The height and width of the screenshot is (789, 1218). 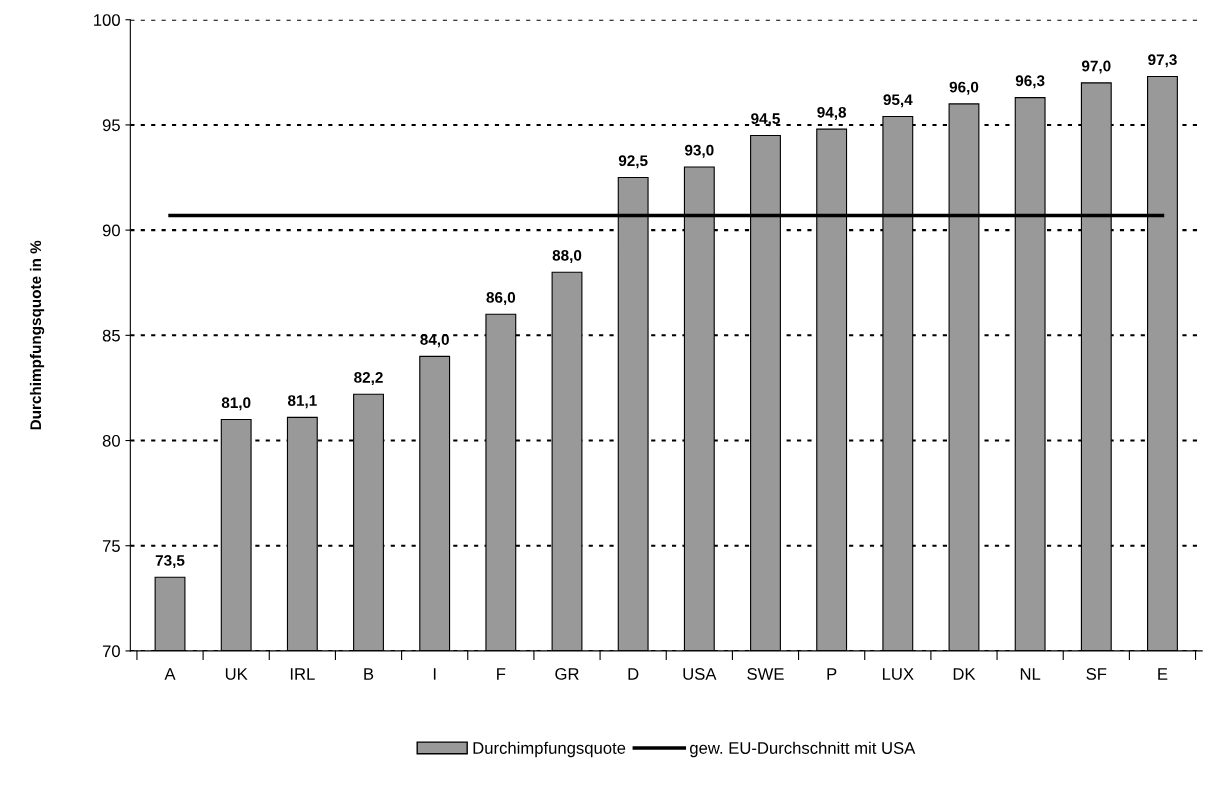 I want to click on data-label: 96,0, so click(x=964, y=88).